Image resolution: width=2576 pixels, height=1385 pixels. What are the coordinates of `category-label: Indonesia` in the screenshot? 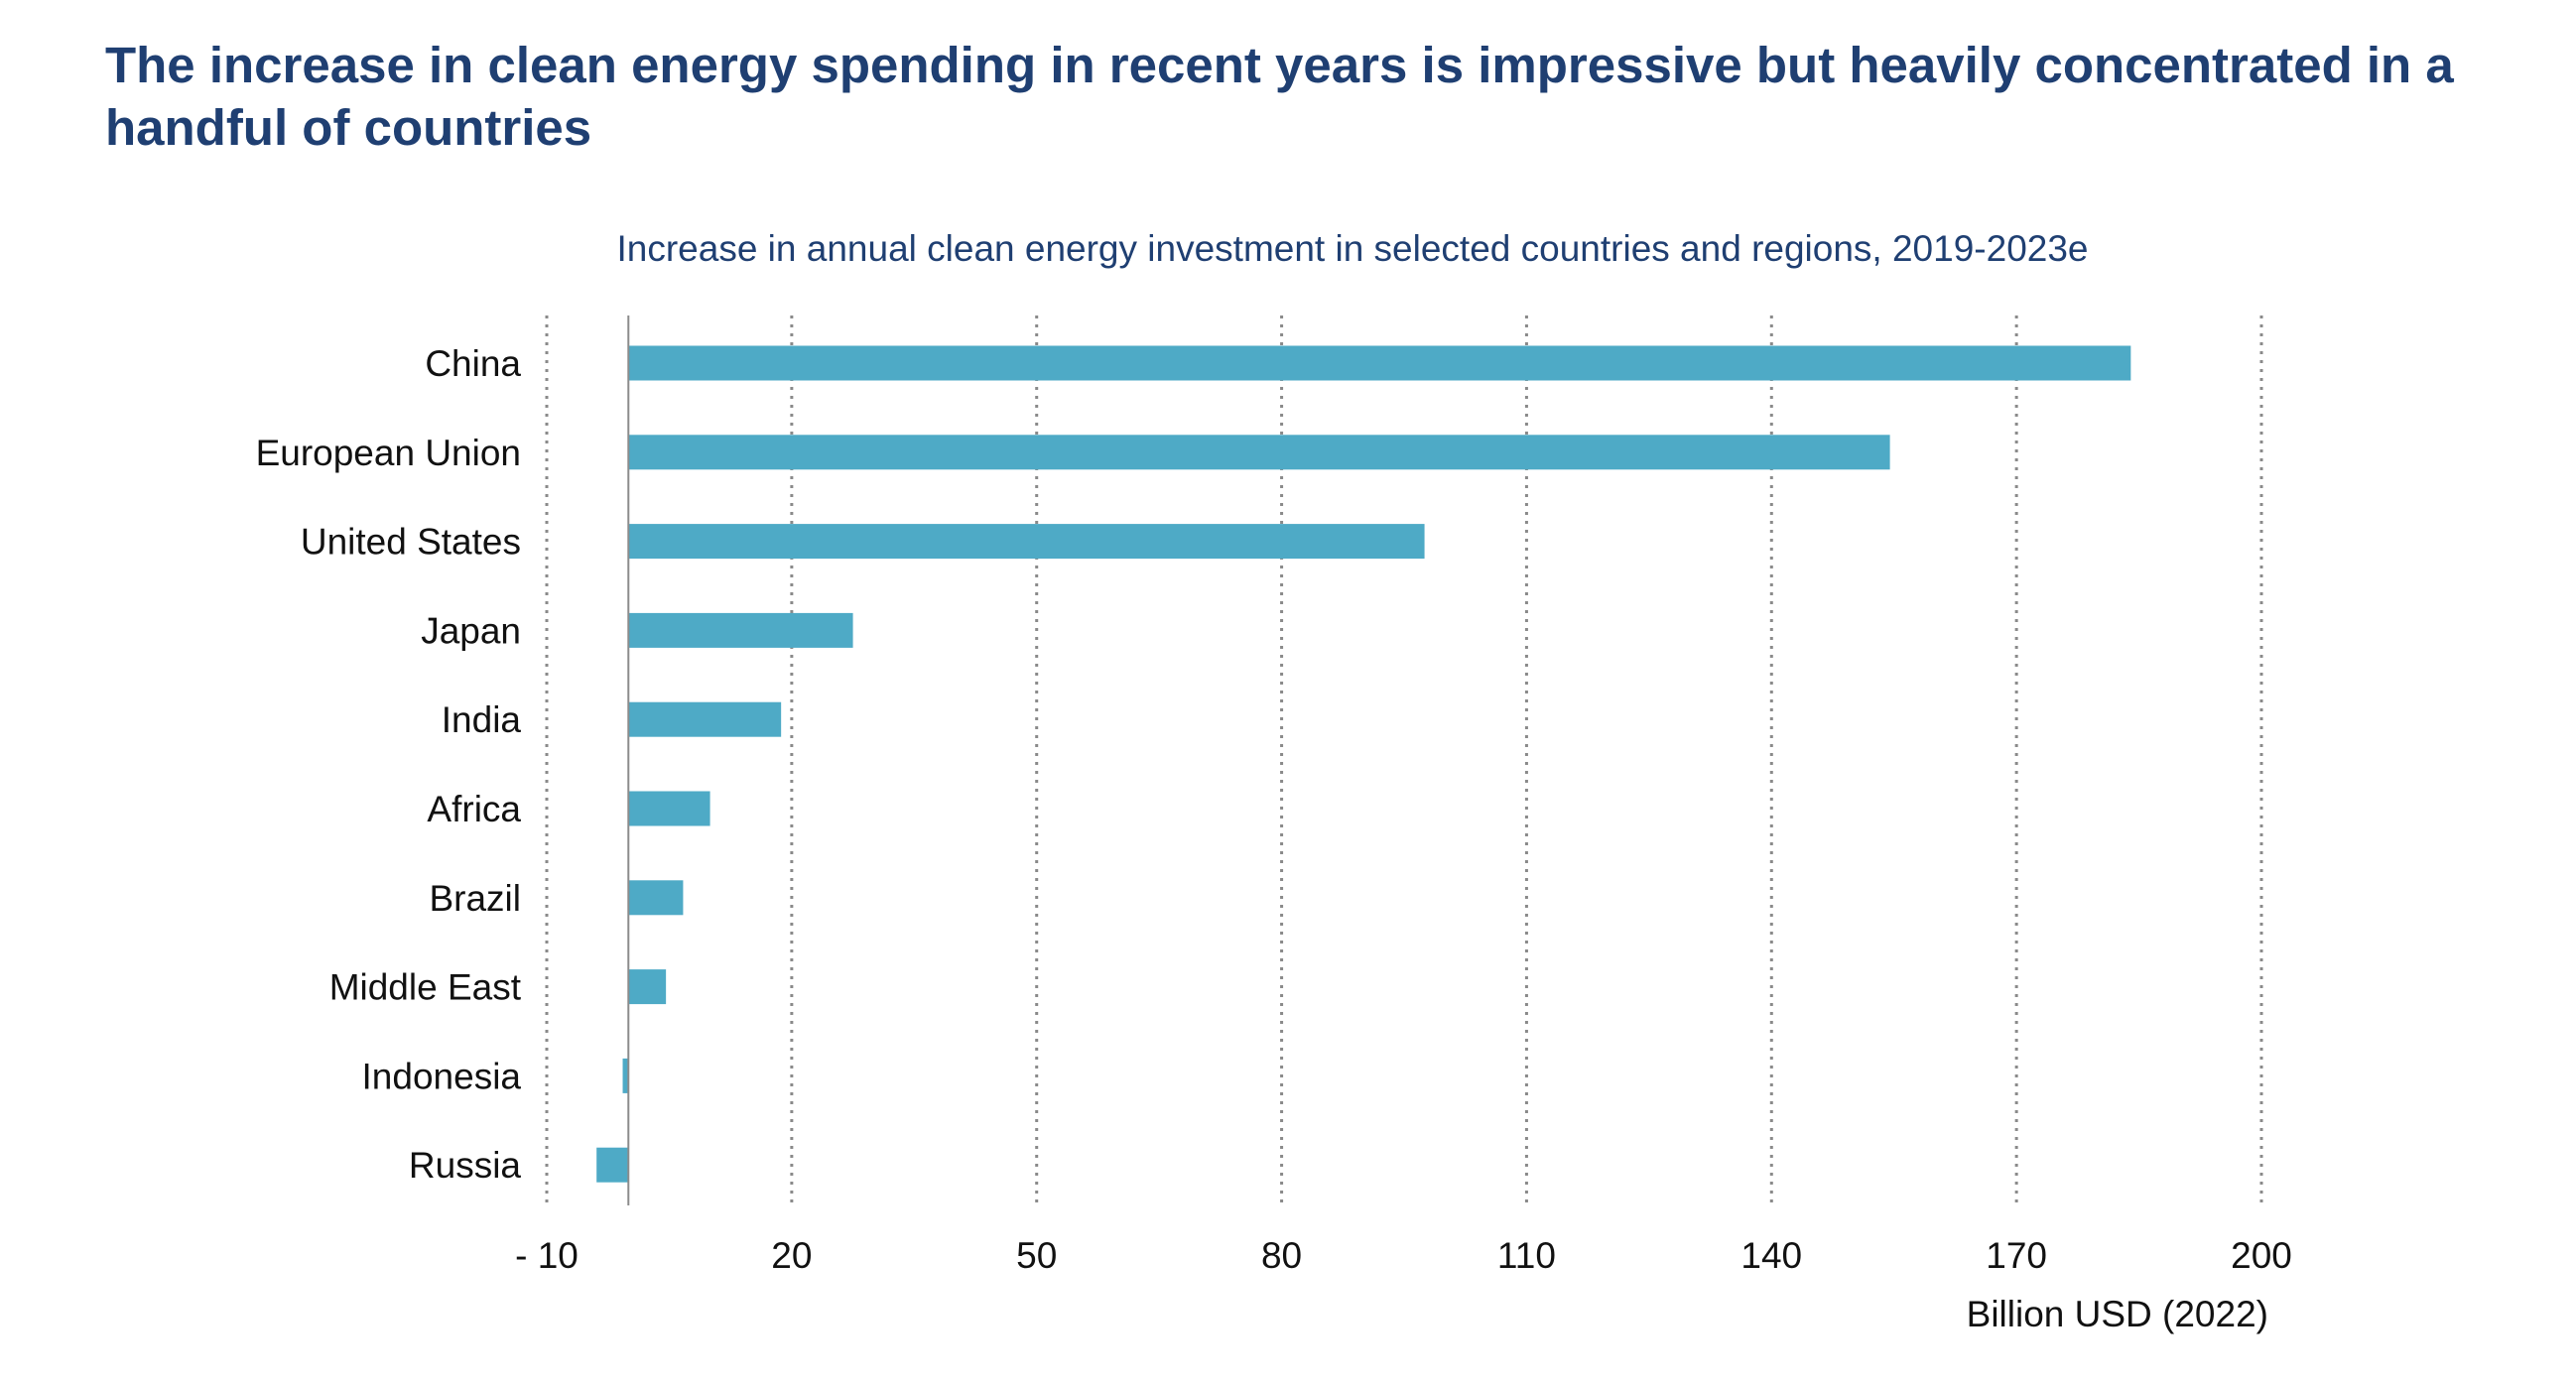 It's located at (442, 1076).